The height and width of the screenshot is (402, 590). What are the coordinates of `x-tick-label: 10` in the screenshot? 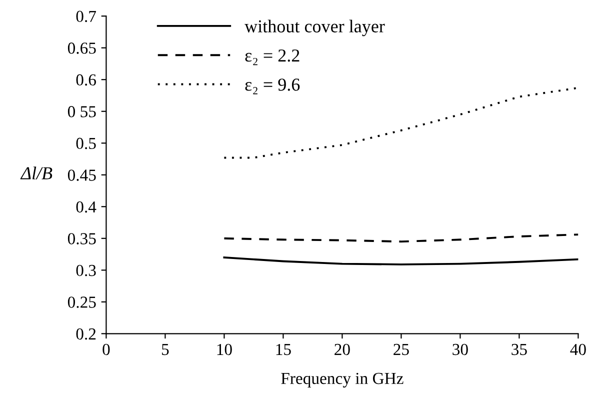 It's located at (224, 350).